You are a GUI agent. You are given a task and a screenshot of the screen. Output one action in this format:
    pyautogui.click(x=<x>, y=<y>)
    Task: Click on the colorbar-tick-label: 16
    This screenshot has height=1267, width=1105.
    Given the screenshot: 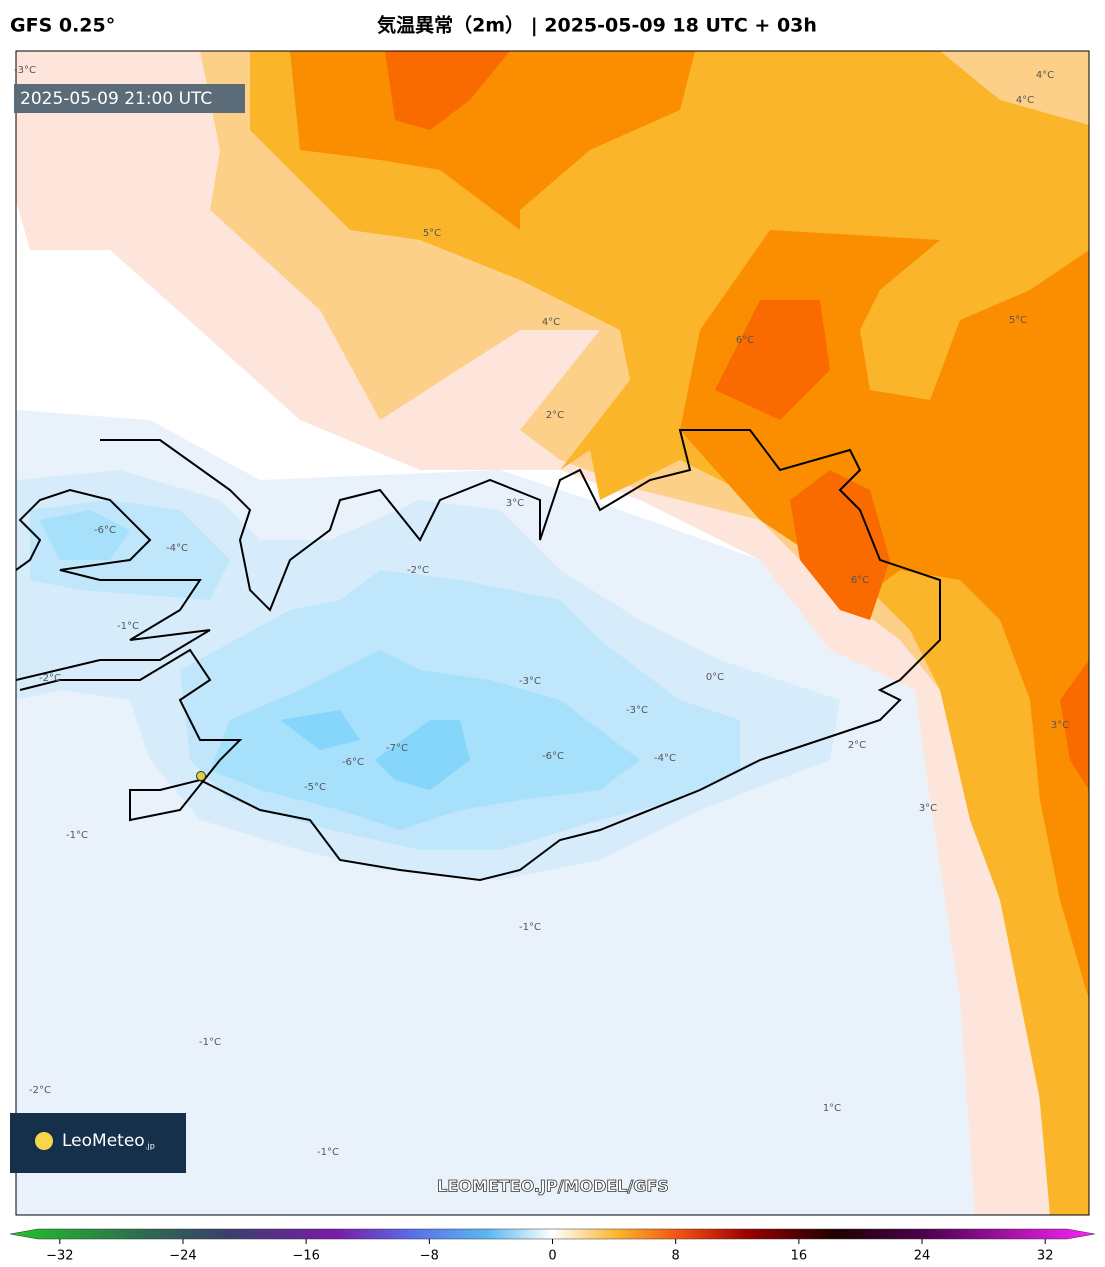 What is the action you would take?
    pyautogui.click(x=799, y=1256)
    